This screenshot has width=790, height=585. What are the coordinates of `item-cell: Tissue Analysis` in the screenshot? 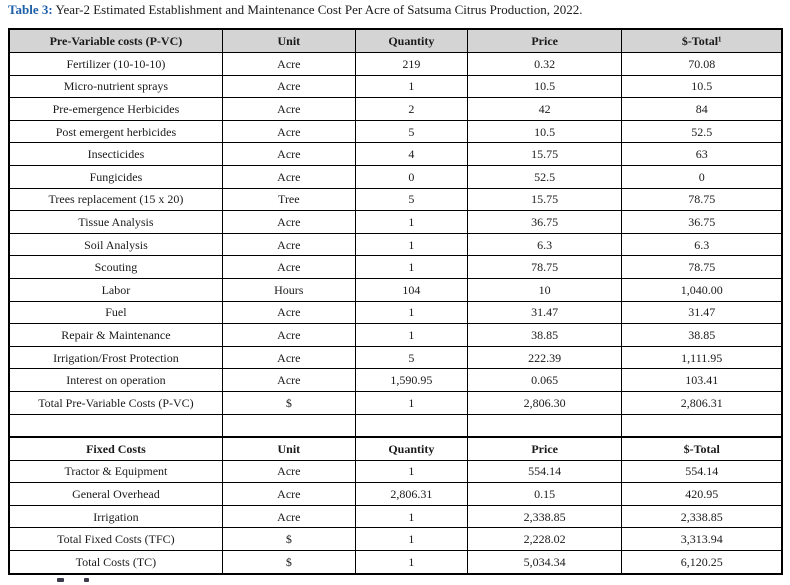 It's located at (115, 222).